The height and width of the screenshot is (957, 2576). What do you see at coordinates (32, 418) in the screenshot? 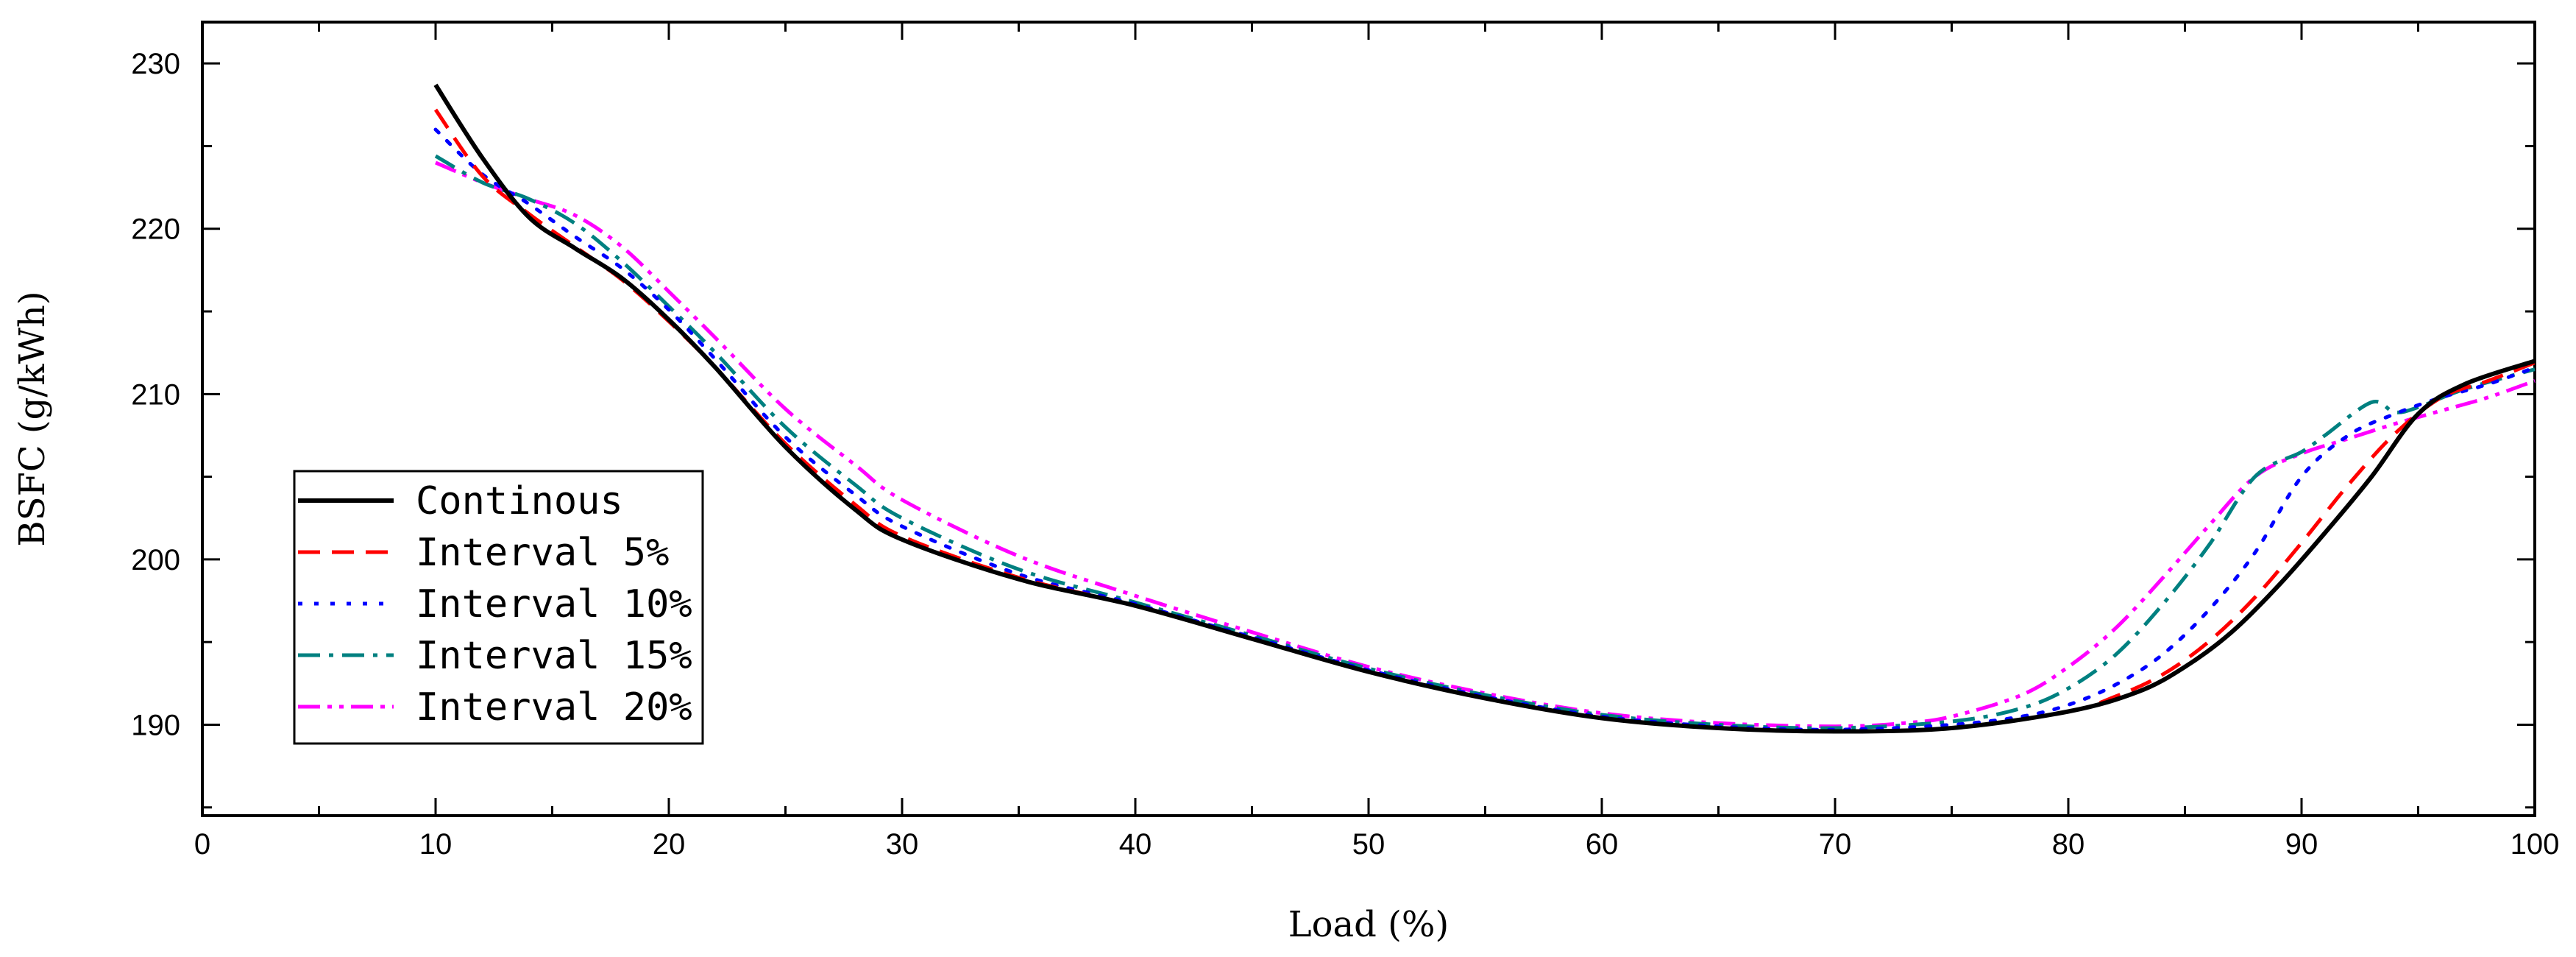
I see `y-axis-title: BSFC (g/kWh)` at bounding box center [32, 418].